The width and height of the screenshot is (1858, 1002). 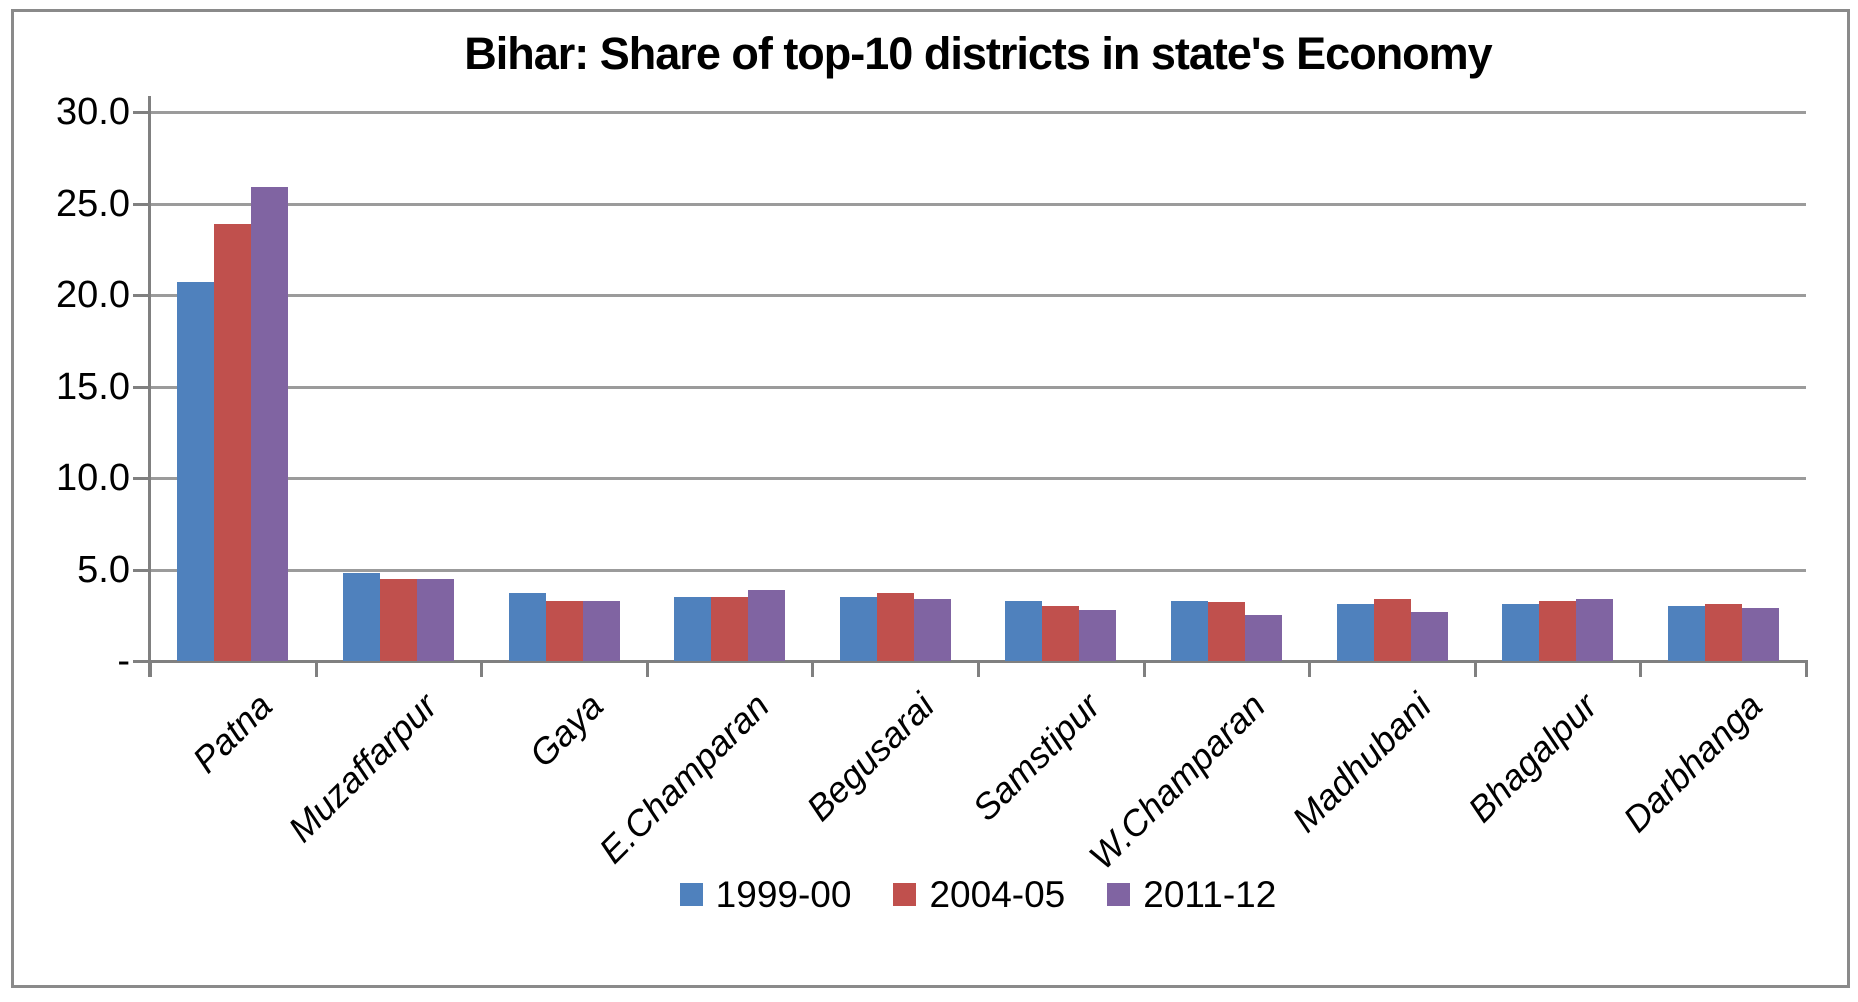 I want to click on bar-2011-12-Madhubani, so click(x=1429, y=636).